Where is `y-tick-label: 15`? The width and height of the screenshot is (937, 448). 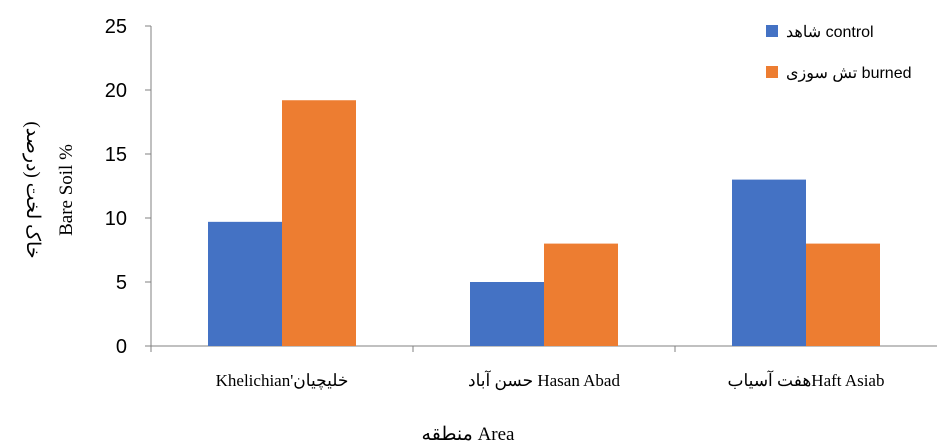 y-tick-label: 15 is located at coordinates (116, 155).